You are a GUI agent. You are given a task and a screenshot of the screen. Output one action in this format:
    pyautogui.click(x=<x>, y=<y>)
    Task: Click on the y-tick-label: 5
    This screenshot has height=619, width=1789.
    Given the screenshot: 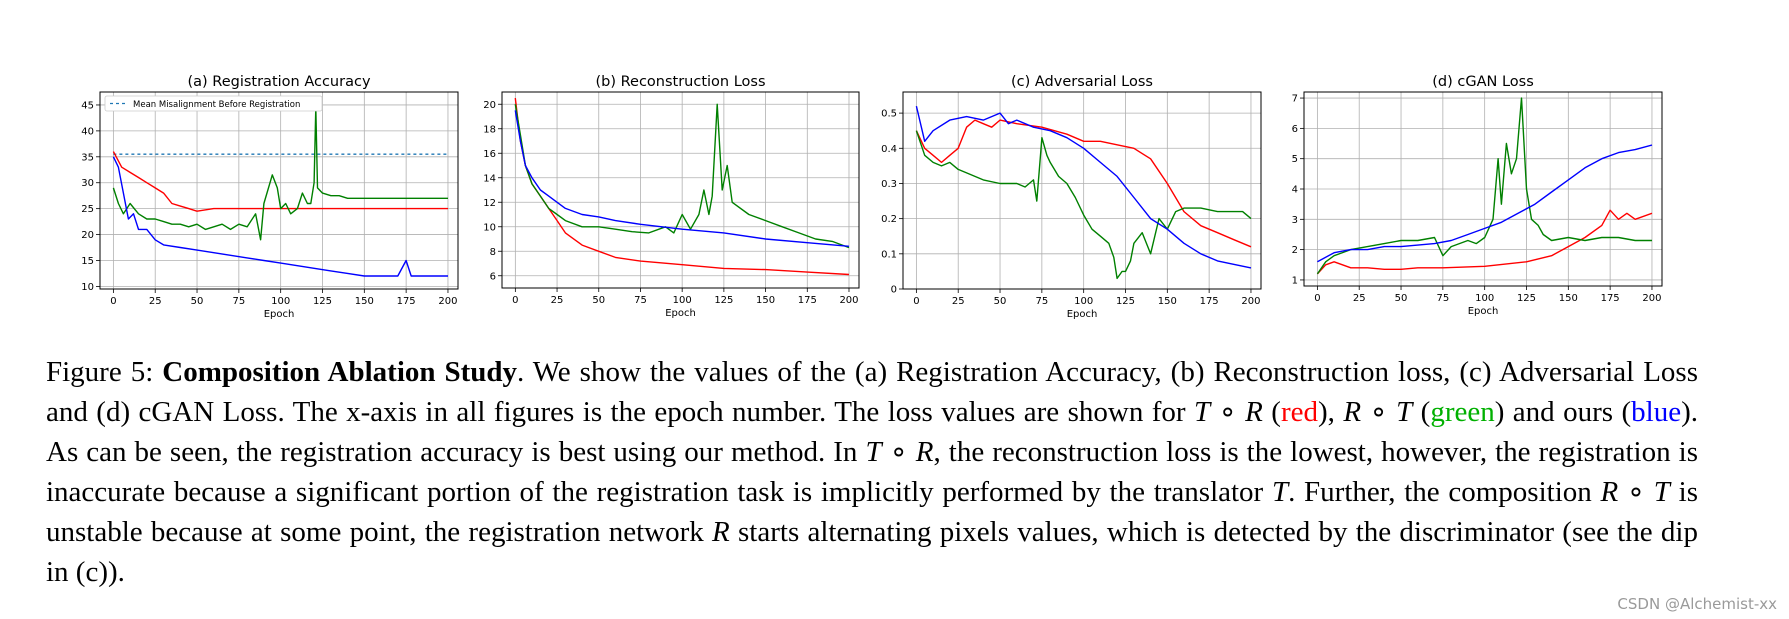 What is the action you would take?
    pyautogui.click(x=1295, y=159)
    